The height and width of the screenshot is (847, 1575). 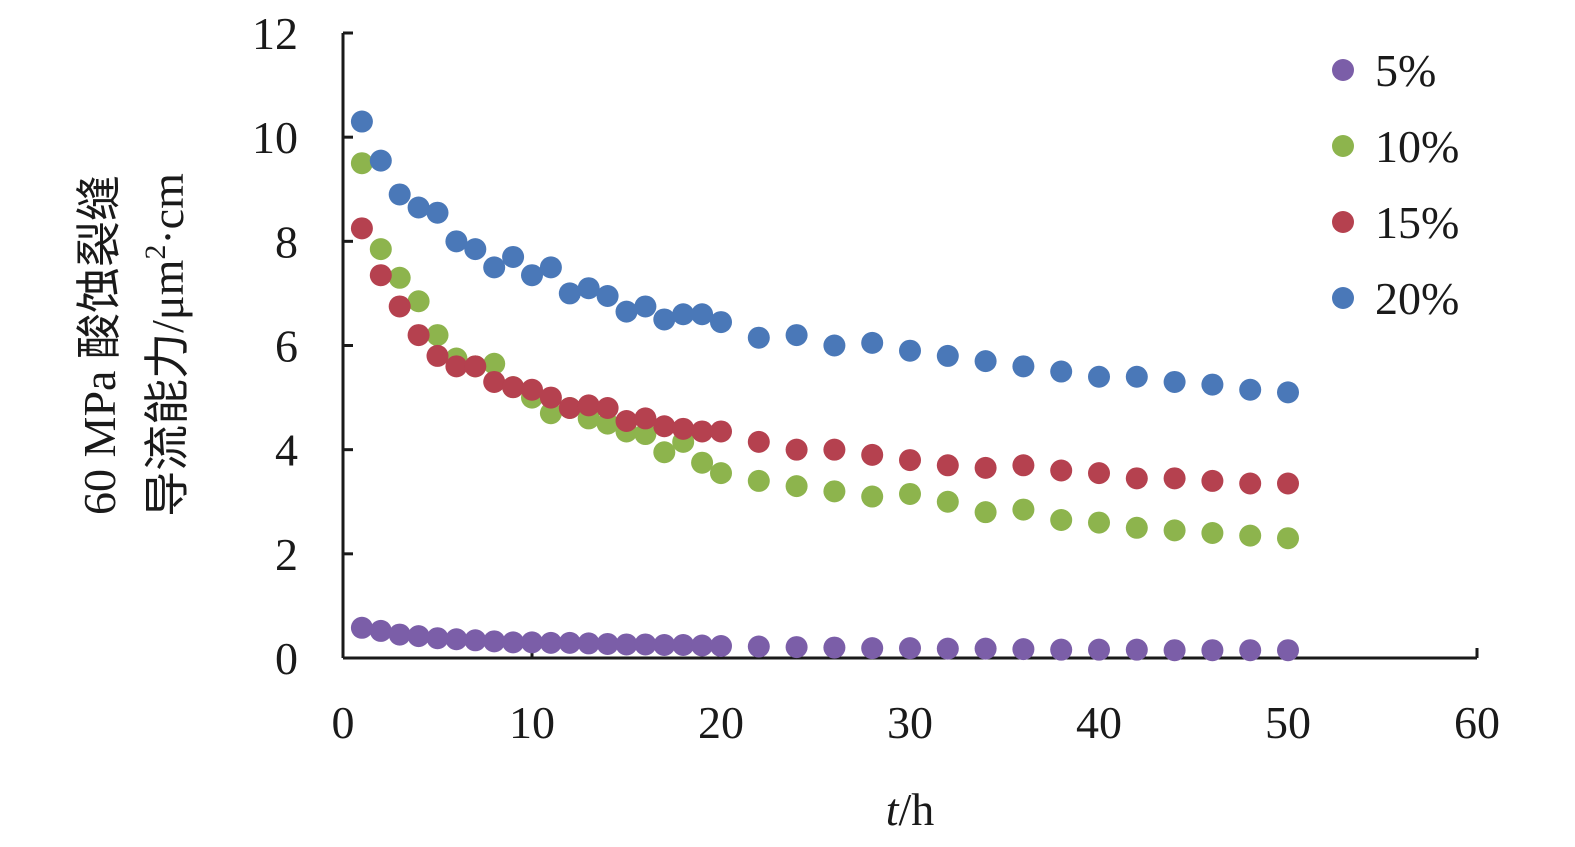 What do you see at coordinates (286, 450) in the screenshot?
I see `y-tick-label: 4` at bounding box center [286, 450].